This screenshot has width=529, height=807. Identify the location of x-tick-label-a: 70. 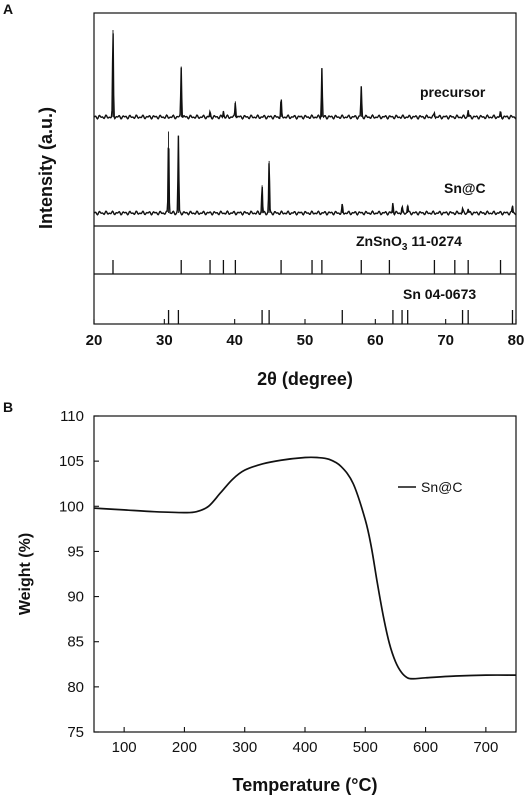
(445, 340).